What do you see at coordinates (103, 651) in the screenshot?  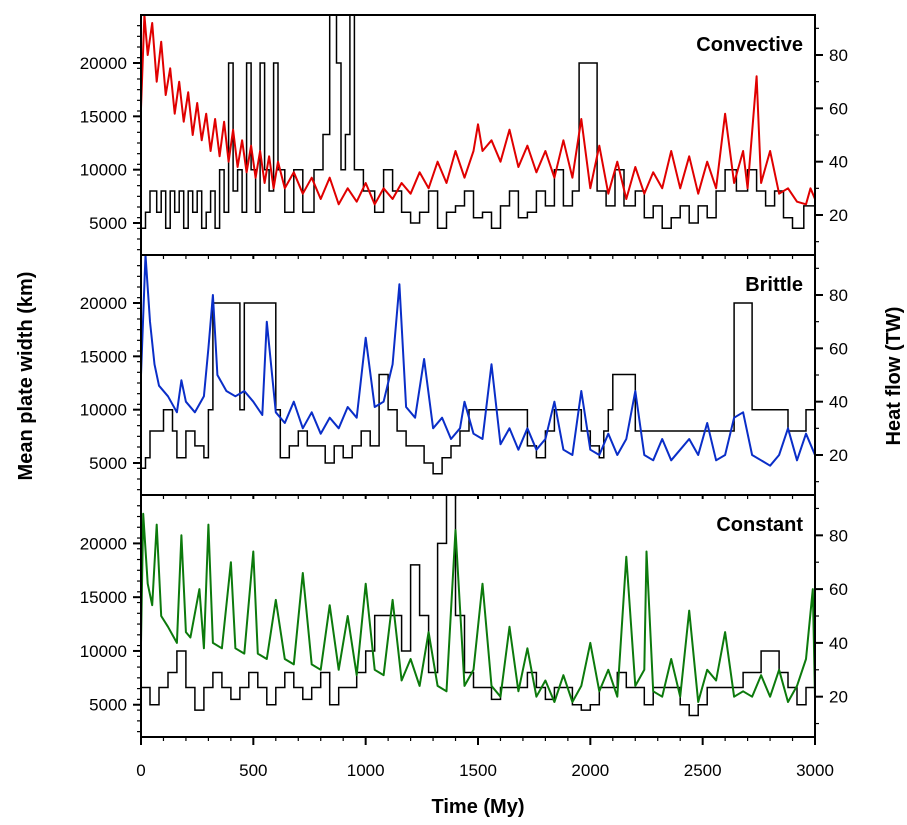 I see `left-tick-label-2-1: 10000` at bounding box center [103, 651].